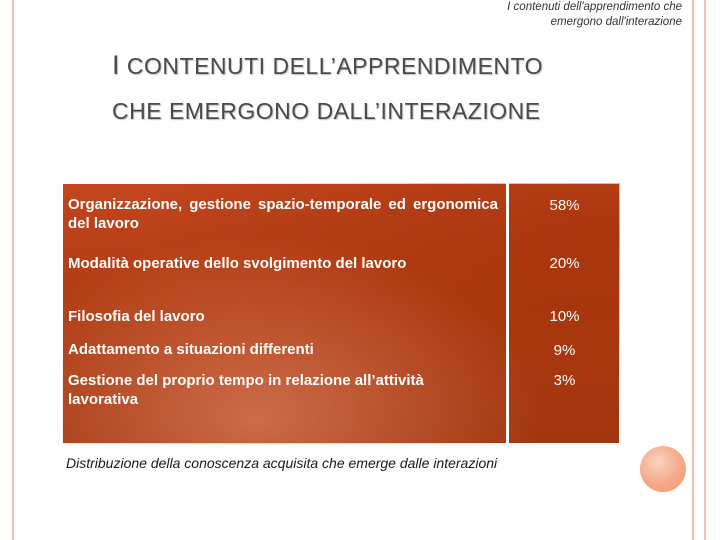  I want to click on row-label: Adattamento a situazioni differenti, so click(191, 349).